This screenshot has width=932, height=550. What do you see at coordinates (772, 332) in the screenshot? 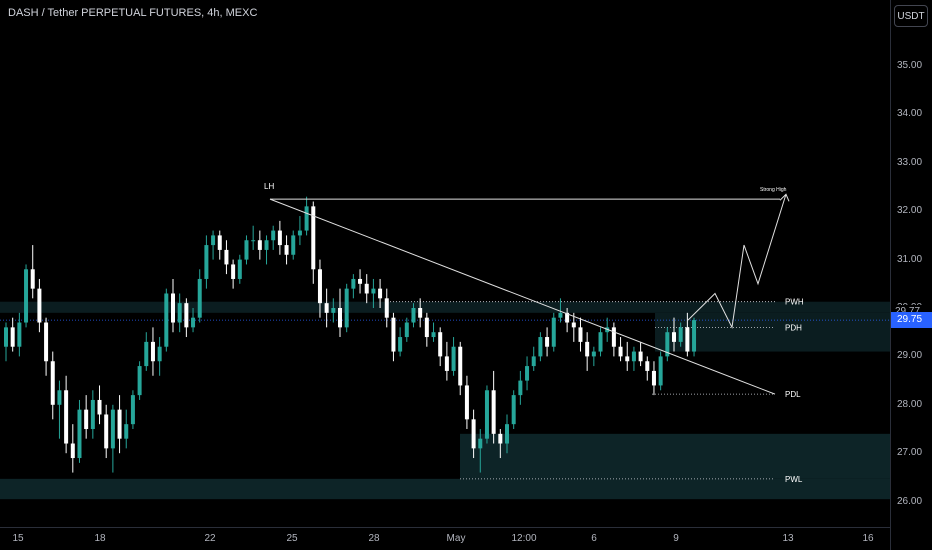
I see `pdh-zone` at bounding box center [772, 332].